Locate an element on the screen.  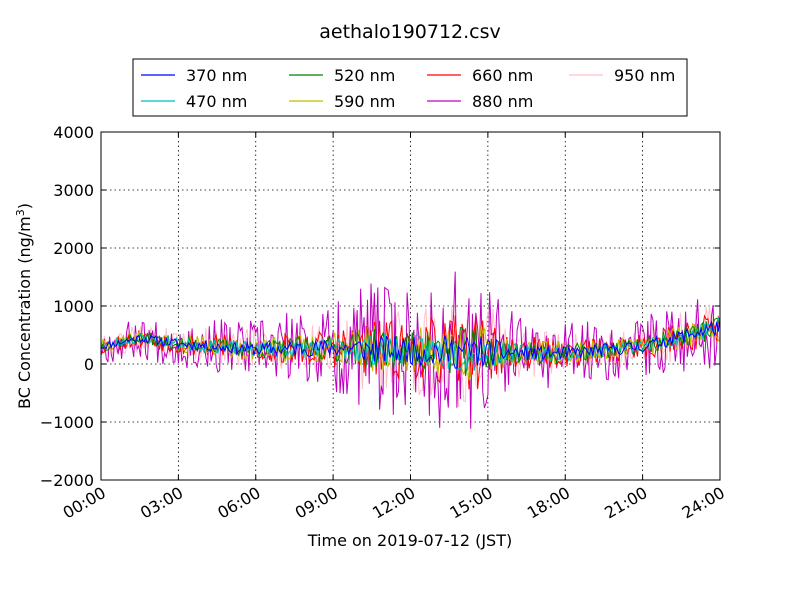
legend-label: 520 nm is located at coordinates (364, 75).